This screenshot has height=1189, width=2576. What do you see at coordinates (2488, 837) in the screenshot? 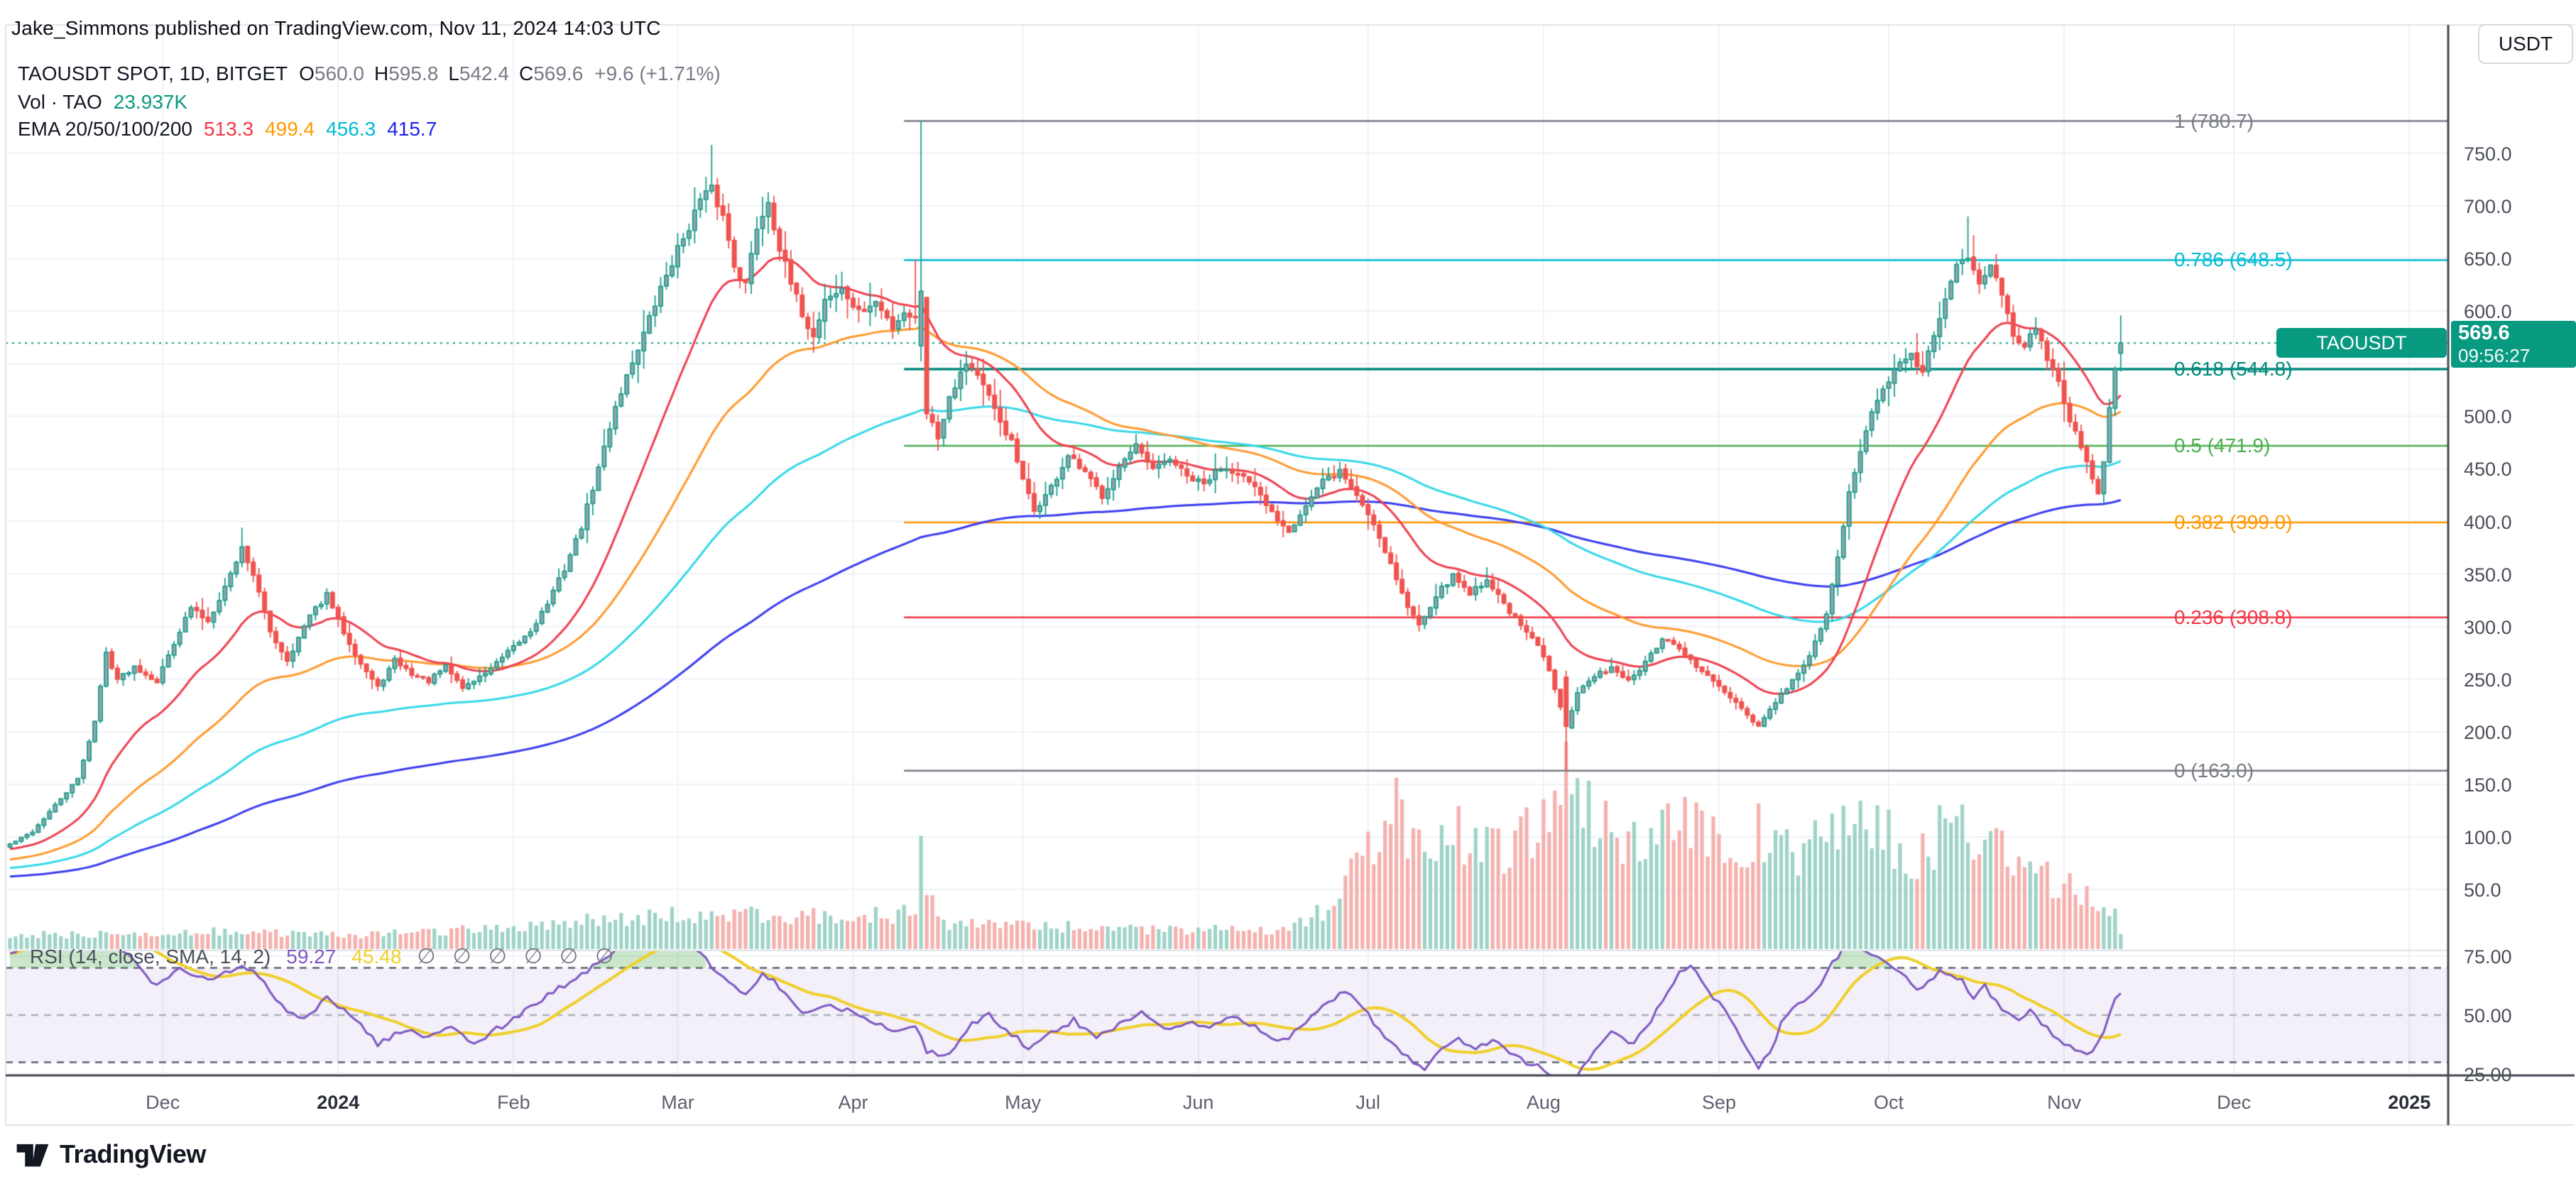
I see `price-tick-label: 100.0` at bounding box center [2488, 837].